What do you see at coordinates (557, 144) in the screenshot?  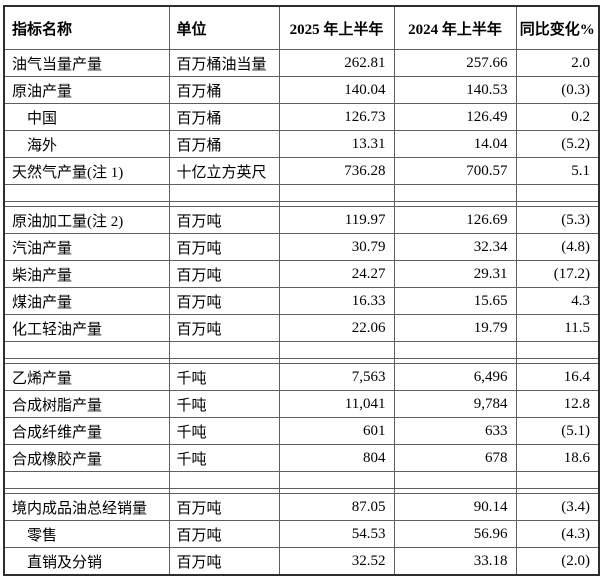 I see `yoy-change-cell: (5.2)` at bounding box center [557, 144].